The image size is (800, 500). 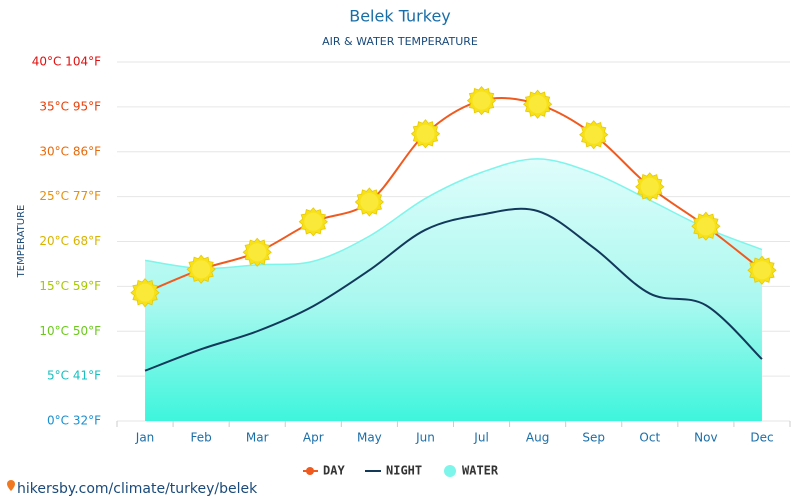 I want to click on x-tick-label: Jun, so click(x=425, y=438).